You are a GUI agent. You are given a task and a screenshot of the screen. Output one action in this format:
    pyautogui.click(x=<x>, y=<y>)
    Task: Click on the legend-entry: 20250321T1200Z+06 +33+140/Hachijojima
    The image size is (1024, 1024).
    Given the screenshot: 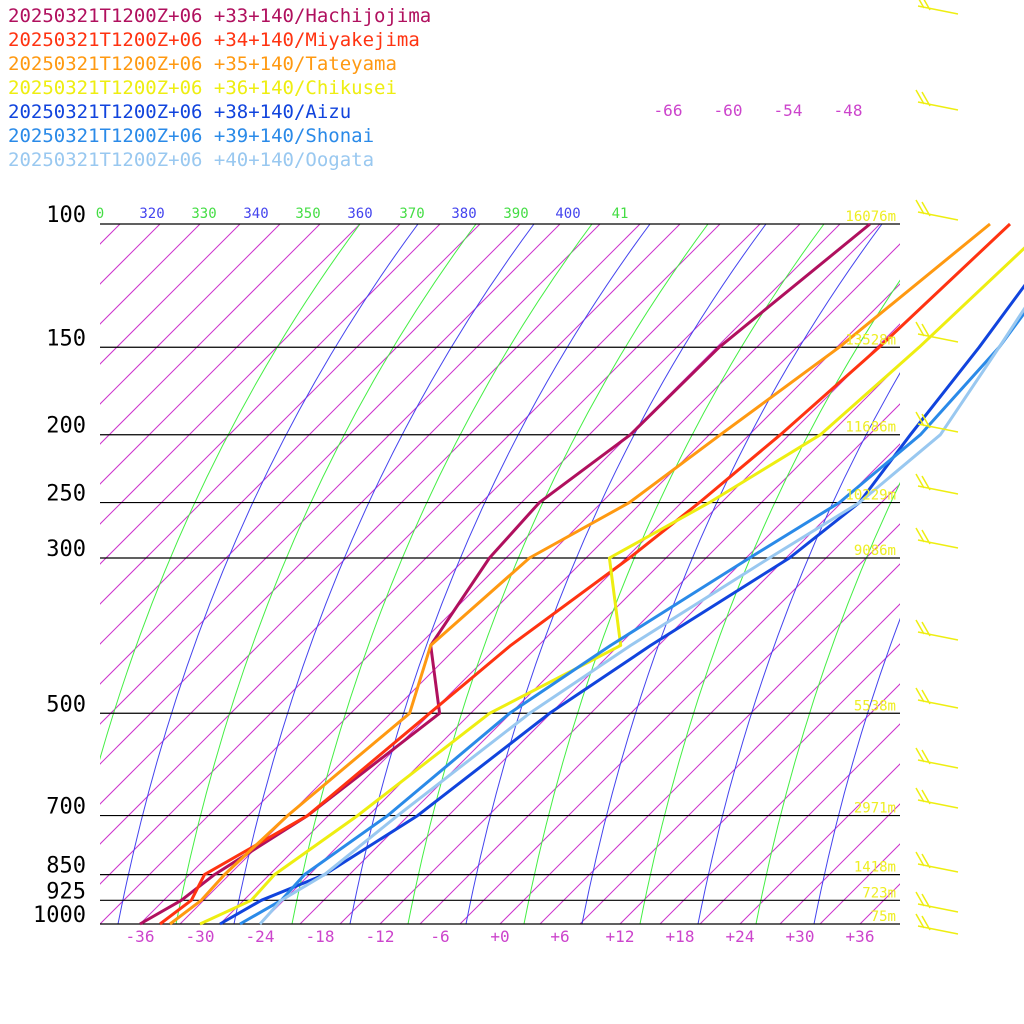 What is the action you would take?
    pyautogui.click(x=220, y=16)
    